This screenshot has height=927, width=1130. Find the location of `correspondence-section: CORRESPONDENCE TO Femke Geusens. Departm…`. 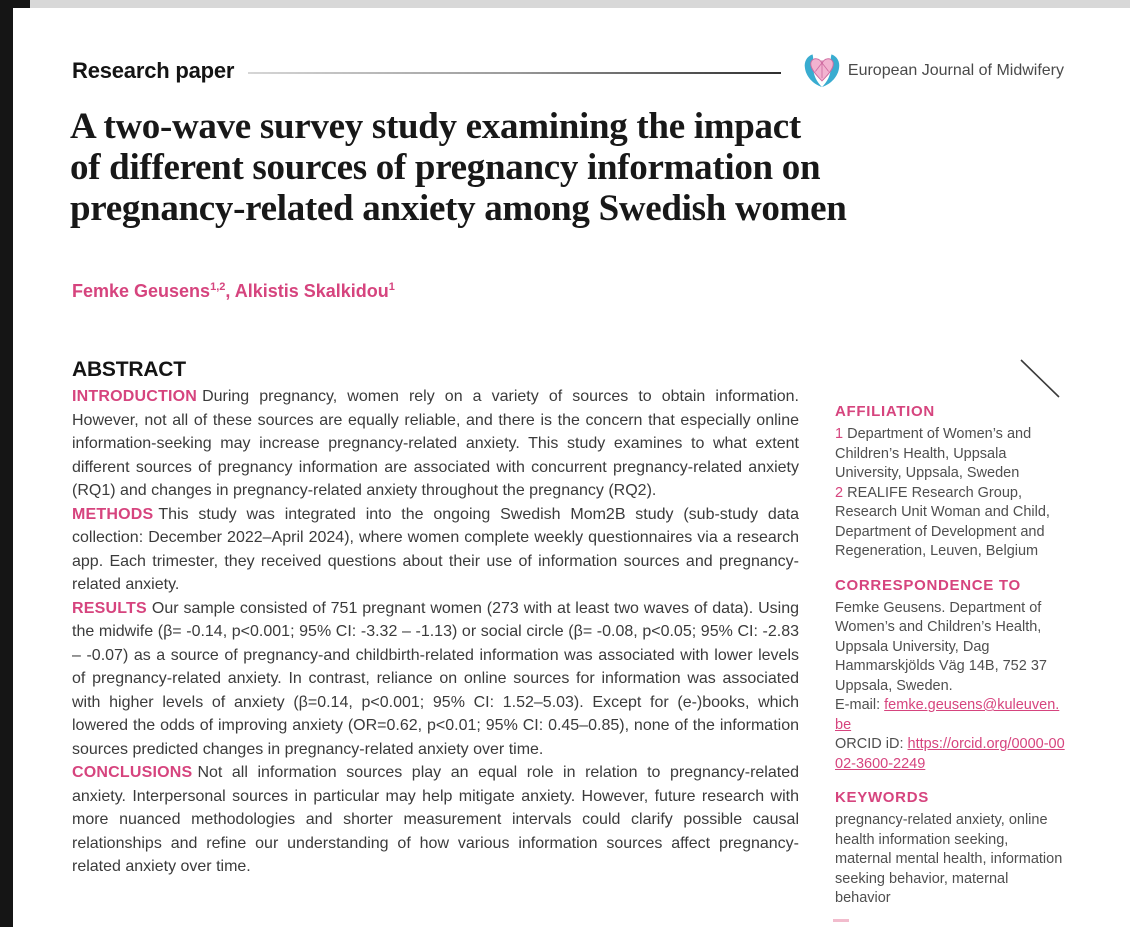

correspondence-section: CORRESPONDENCE TO Femke Geusens. Departm… is located at coordinates (950, 676).